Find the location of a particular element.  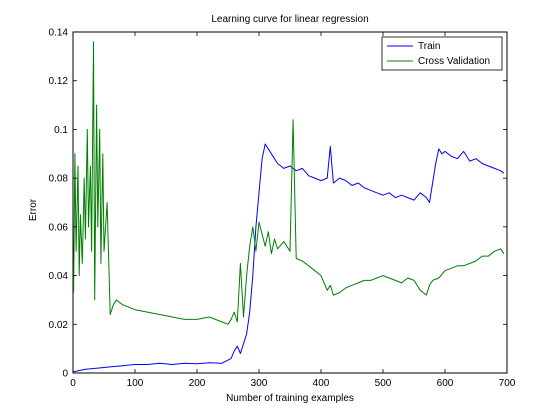

y-tick-label: 0 is located at coordinates (65, 374).